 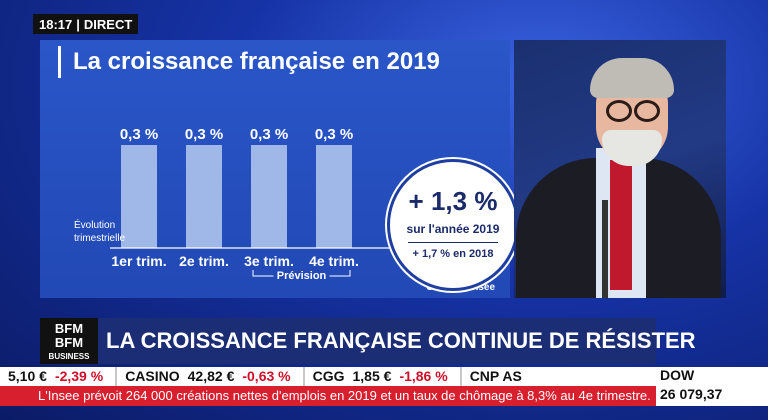 I want to click on presenter-hair, so click(x=632, y=78).